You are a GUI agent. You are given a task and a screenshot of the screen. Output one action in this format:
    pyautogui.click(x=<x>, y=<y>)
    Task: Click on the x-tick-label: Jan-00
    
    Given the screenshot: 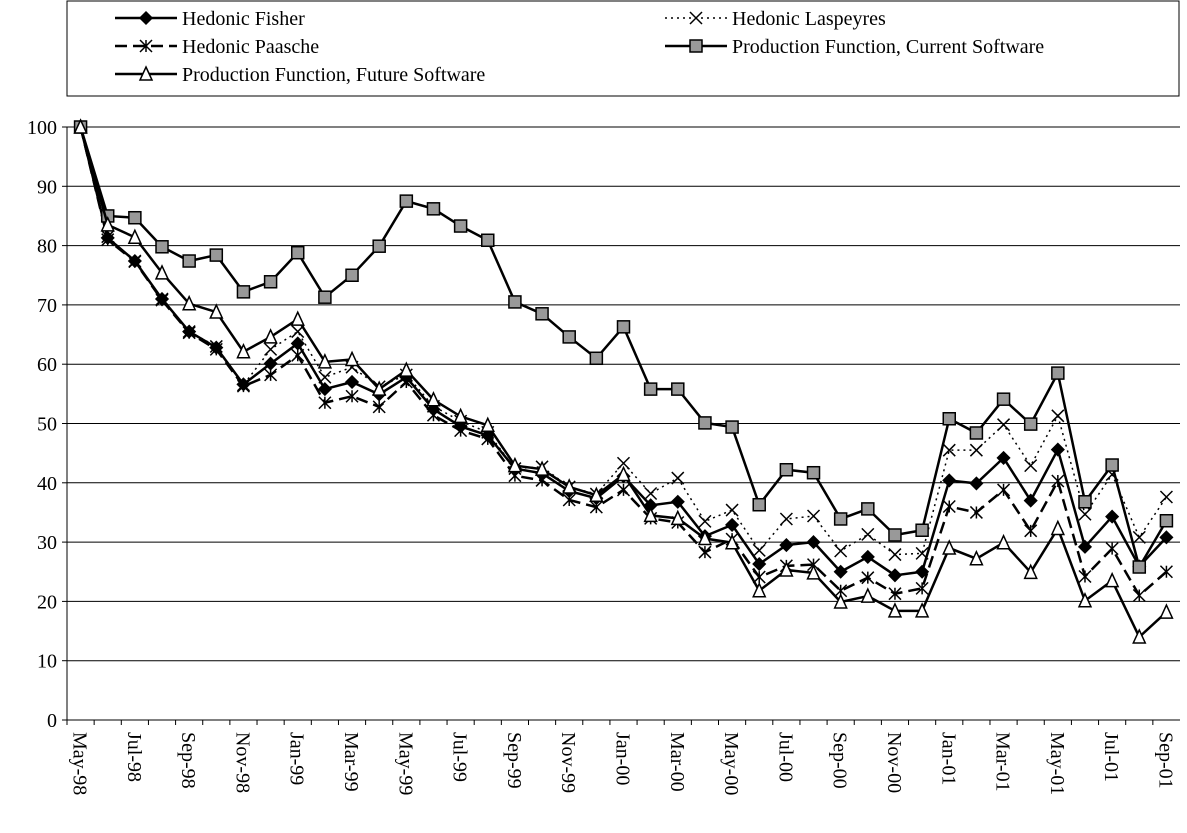 What is the action you would take?
    pyautogui.click(x=623, y=758)
    